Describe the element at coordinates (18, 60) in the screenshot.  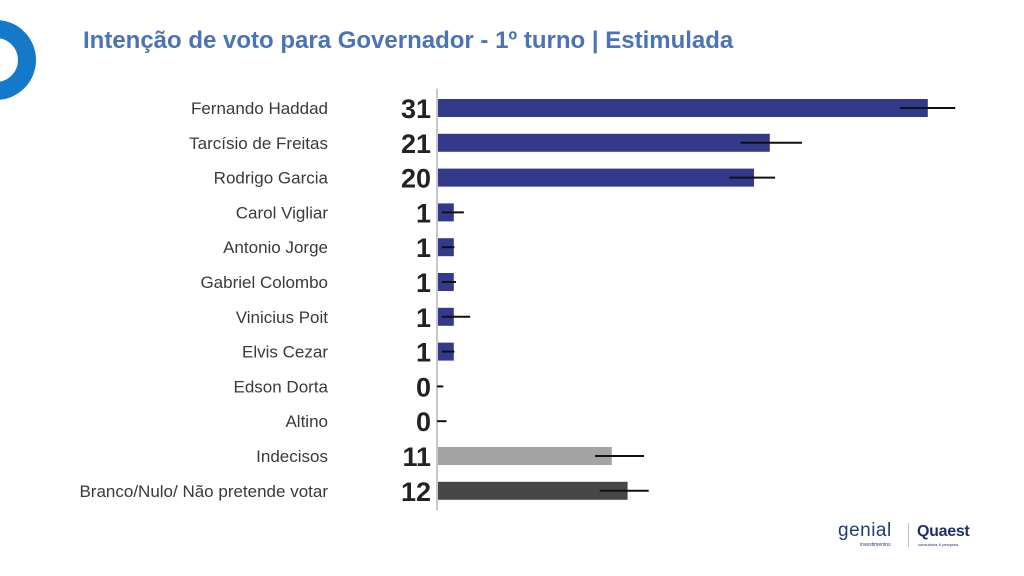
I see `brand-ring-icon` at that location.